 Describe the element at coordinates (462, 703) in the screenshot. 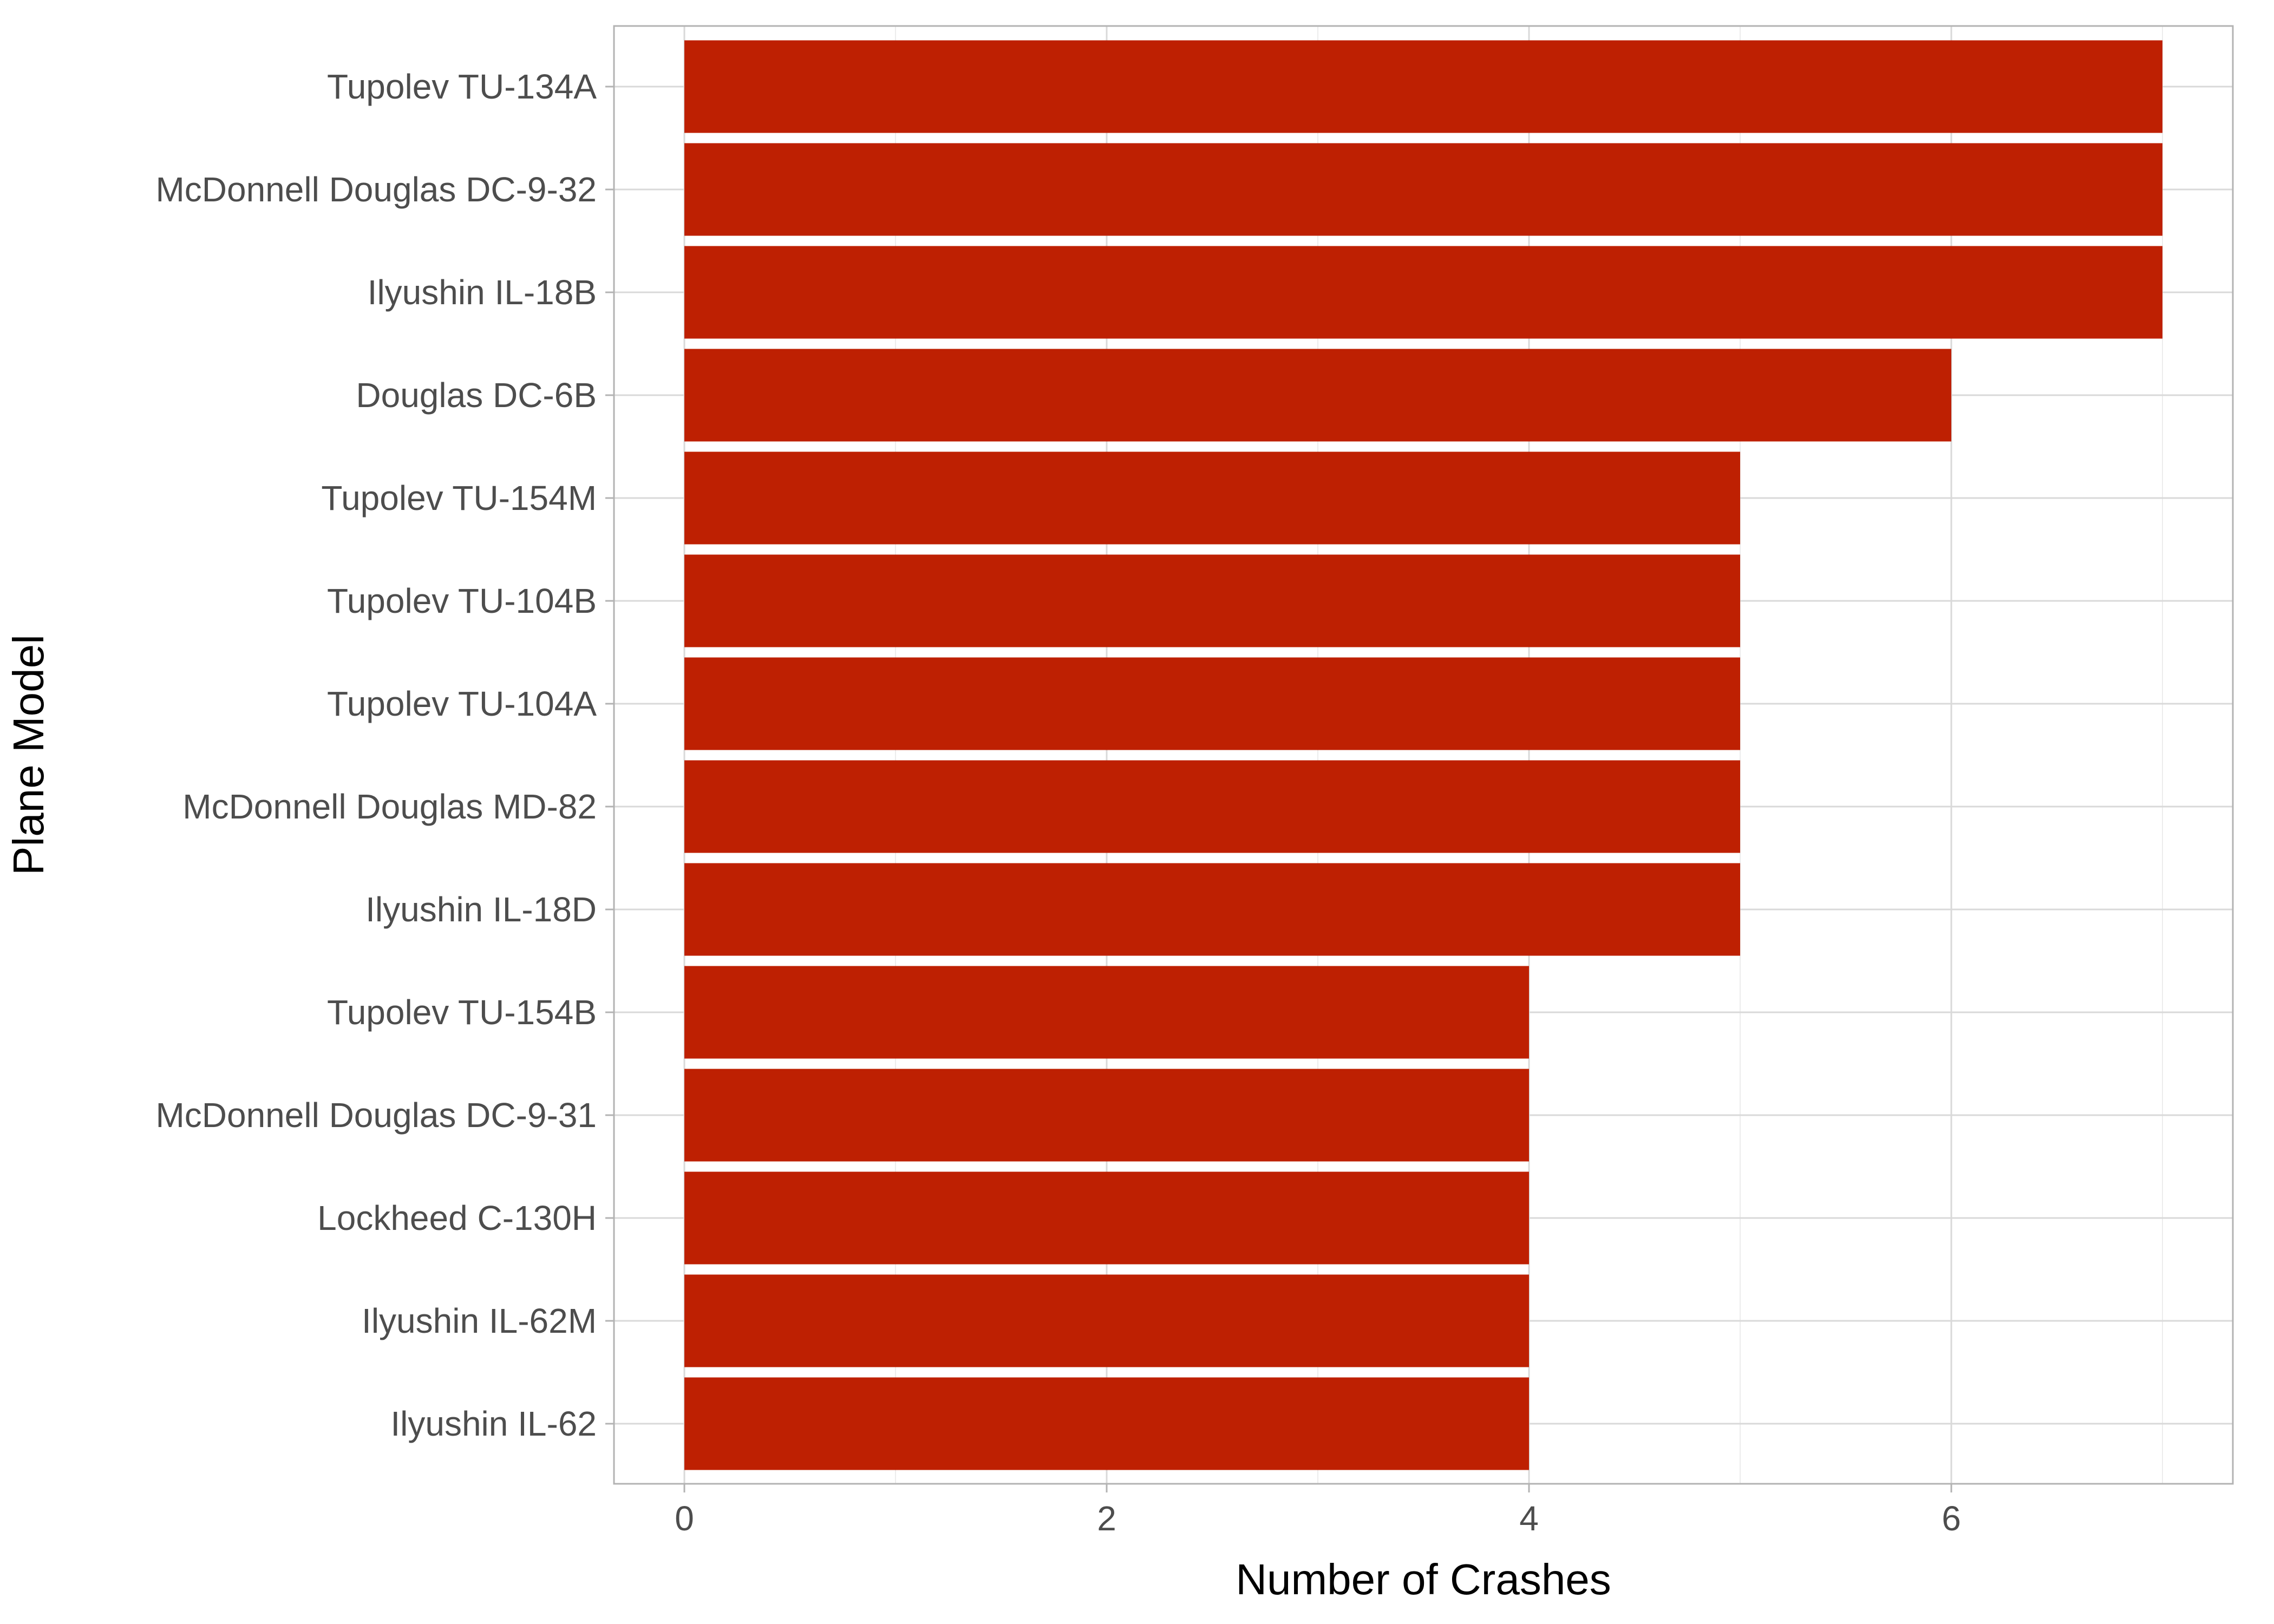

I see `y-tick-label: Tupolev TU-104A` at that location.